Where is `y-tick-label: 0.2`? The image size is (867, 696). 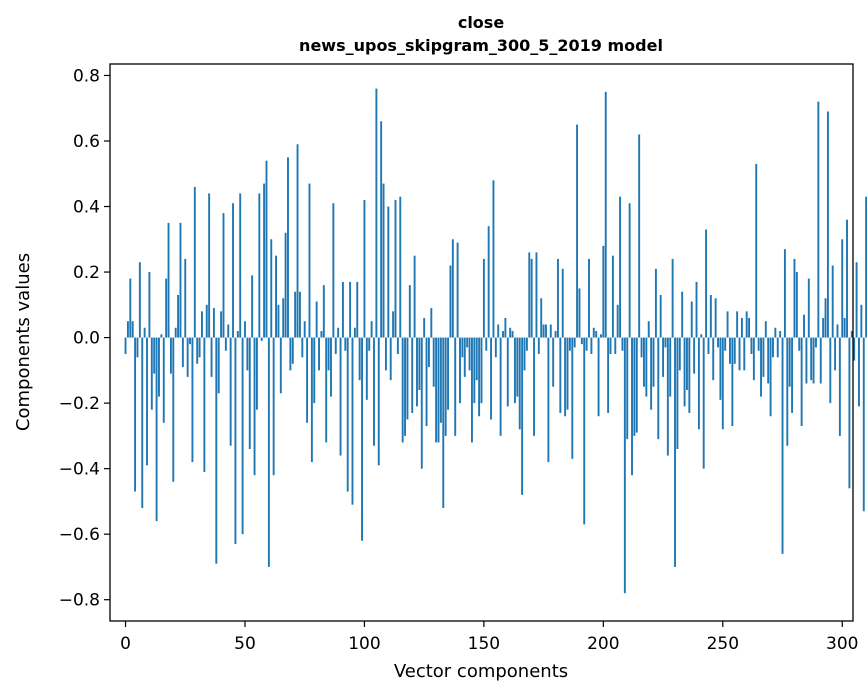
y-tick-label: 0.2 is located at coordinates (86, 273).